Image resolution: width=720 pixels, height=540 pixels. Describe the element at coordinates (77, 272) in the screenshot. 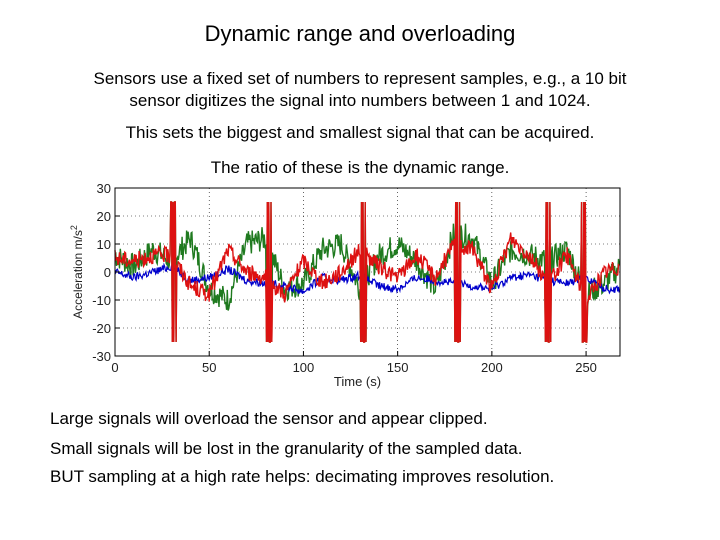

I see `y-axis-label: Acceleration m/s2` at that location.